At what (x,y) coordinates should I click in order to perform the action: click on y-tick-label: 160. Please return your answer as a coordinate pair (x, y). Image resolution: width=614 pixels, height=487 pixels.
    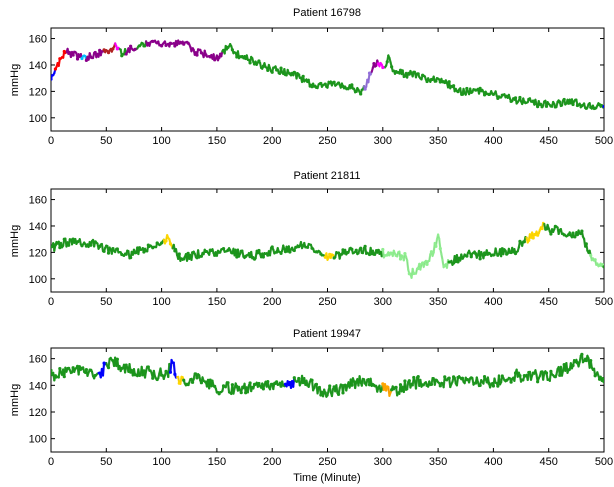
    Looking at the image, I should click on (38, 201).